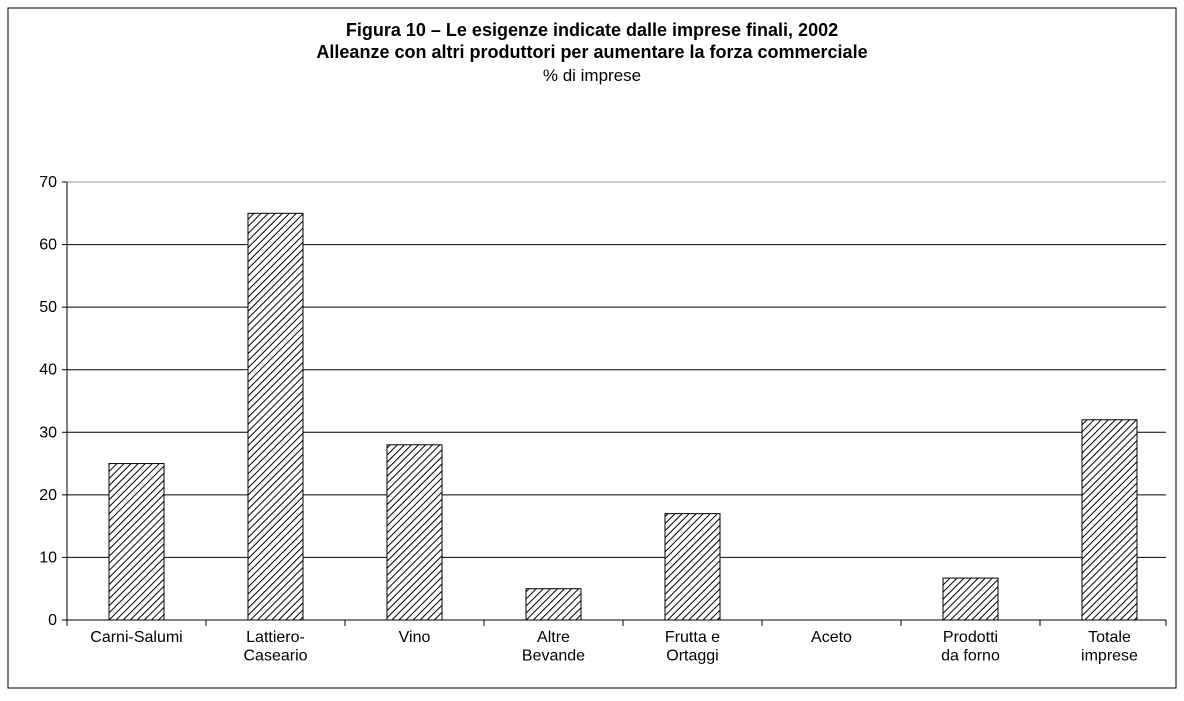 The image size is (1184, 701). I want to click on y-tick-label: 40, so click(48, 370).